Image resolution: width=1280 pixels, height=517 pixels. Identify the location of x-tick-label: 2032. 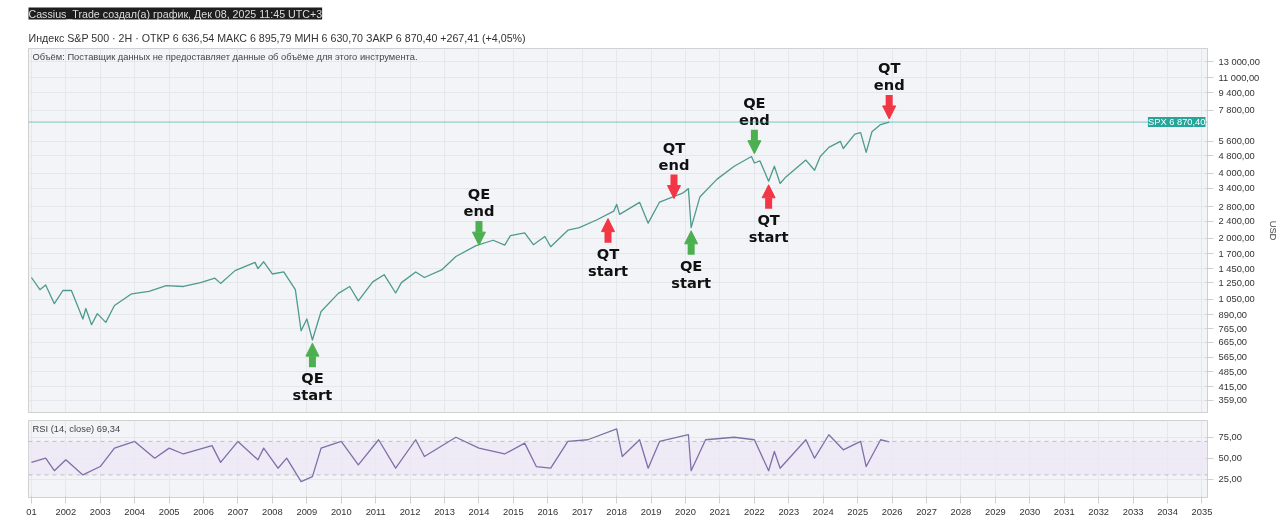
(1099, 511).